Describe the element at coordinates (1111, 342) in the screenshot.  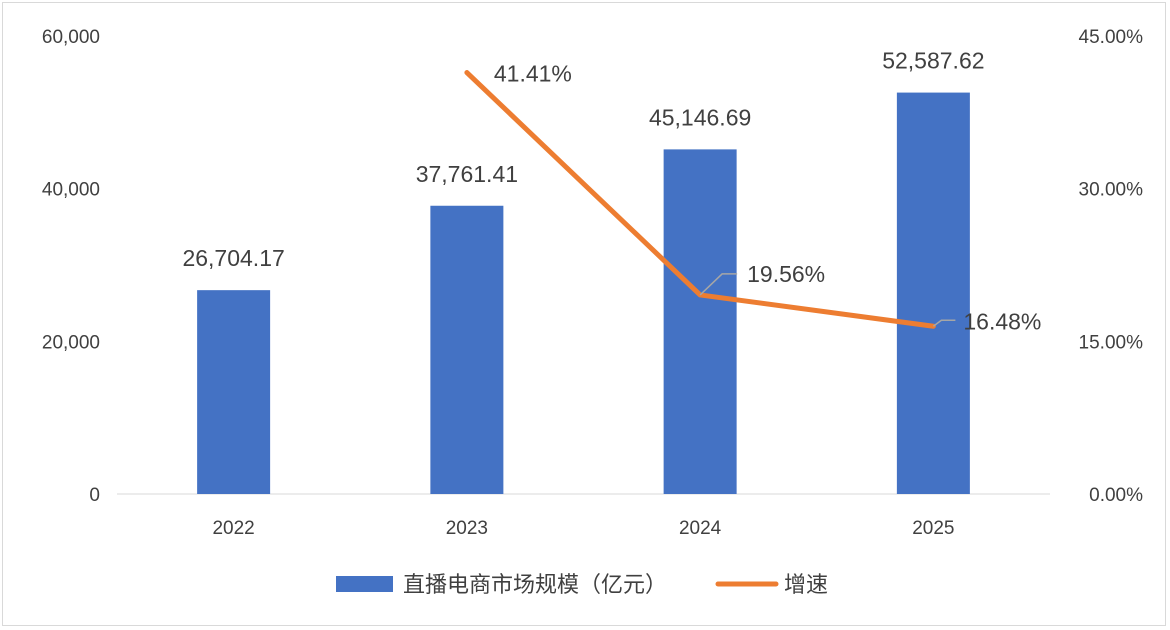
I see `right-axis-tick-label: 15.00%` at that location.